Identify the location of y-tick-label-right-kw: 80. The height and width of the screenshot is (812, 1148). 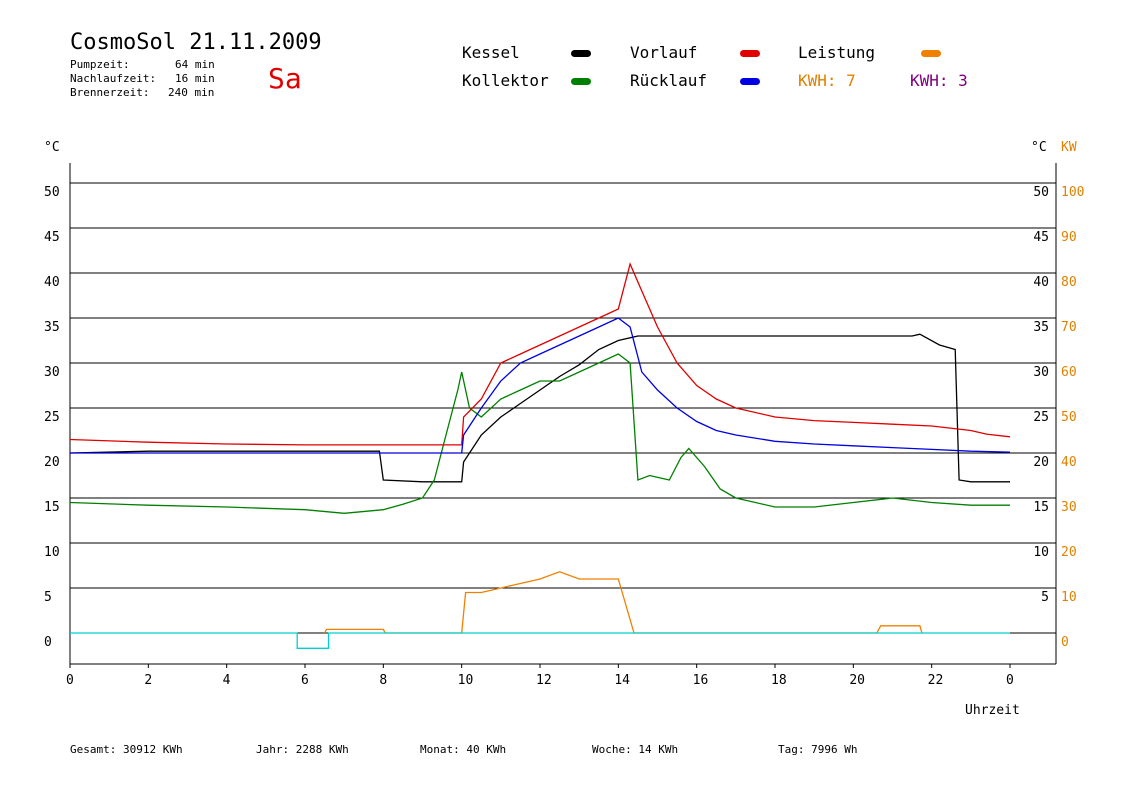
(1069, 282).